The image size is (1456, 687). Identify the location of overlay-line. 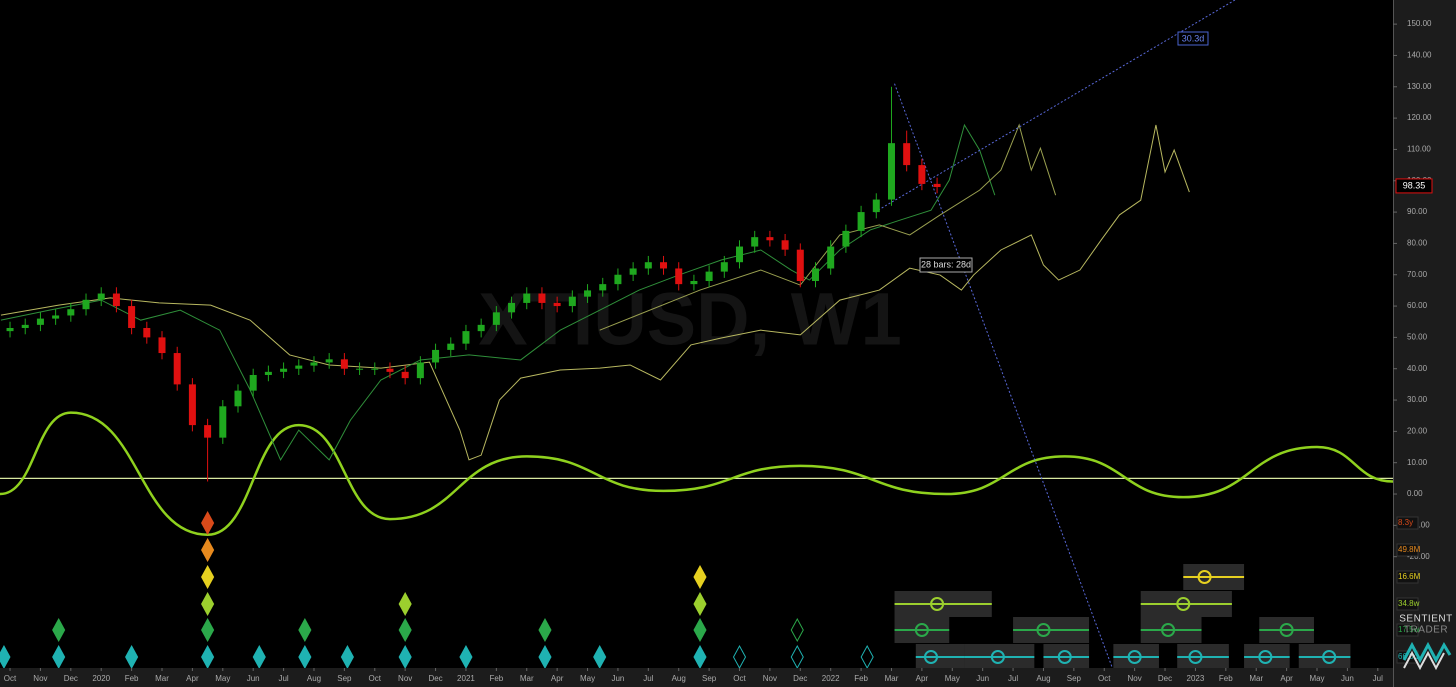
(828, 227).